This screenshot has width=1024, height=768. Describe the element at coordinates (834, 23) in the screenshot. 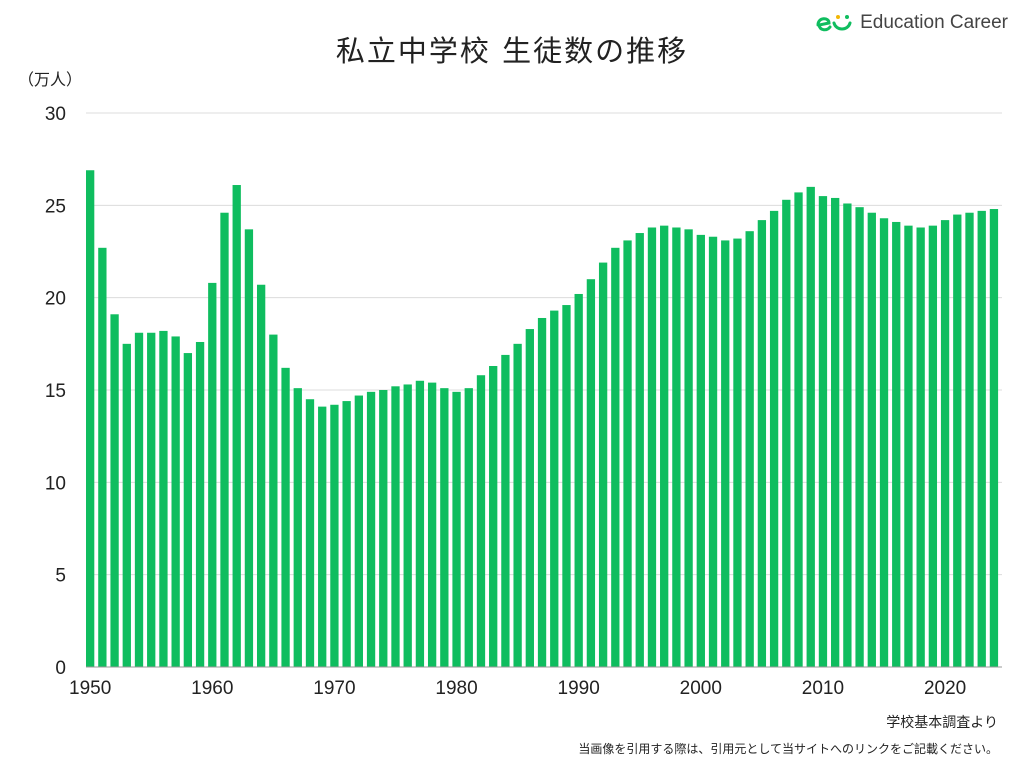

I see `education-career-logo-icon` at that location.